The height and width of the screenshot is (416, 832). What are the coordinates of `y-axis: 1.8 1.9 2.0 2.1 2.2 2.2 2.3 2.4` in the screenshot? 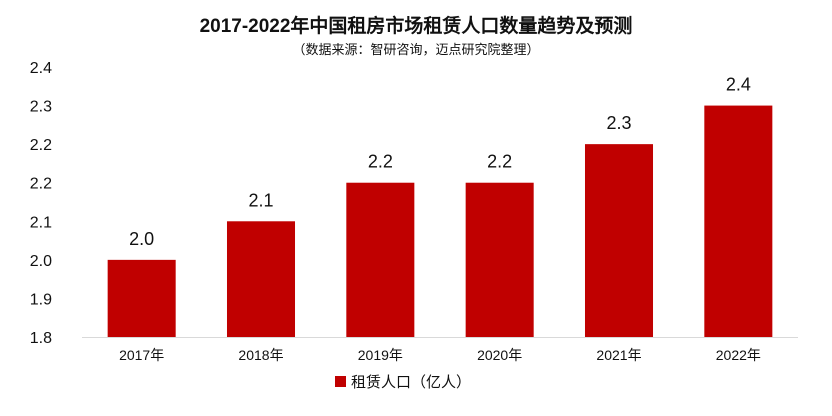 It's located at (41, 203).